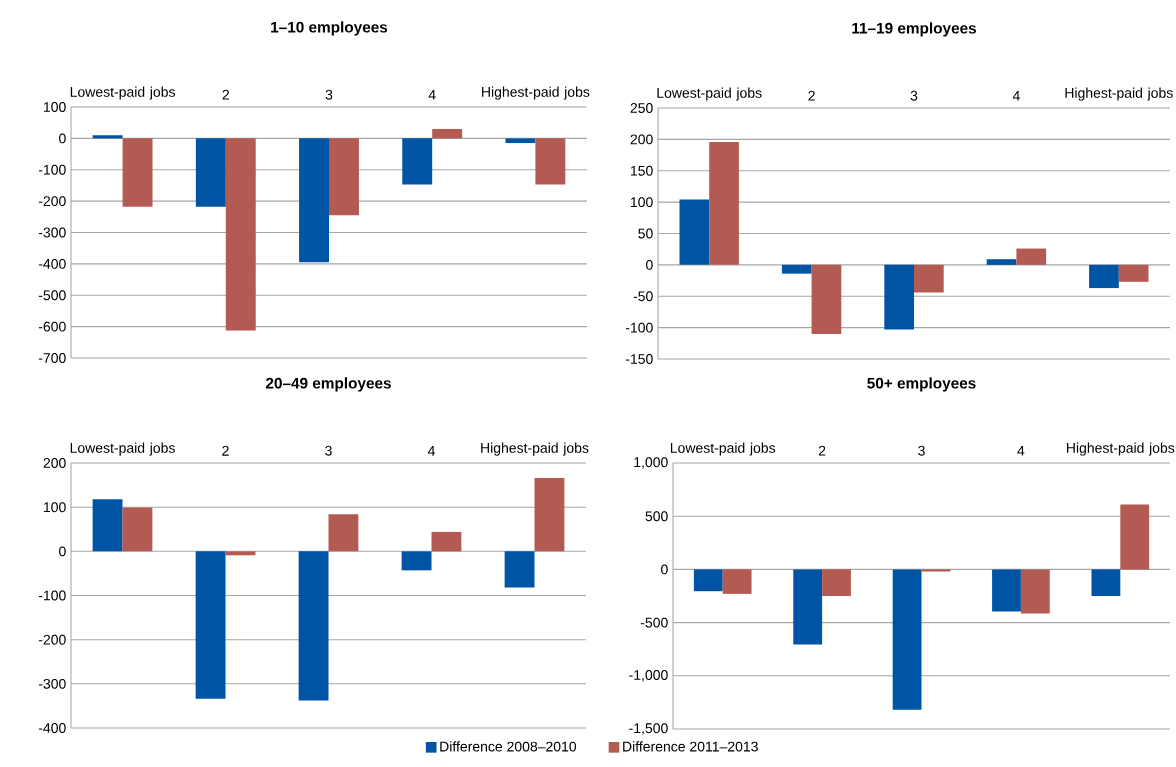 Image resolution: width=1176 pixels, height=767 pixels. Describe the element at coordinates (690, 746) in the screenshot. I see `legend-label: Difference 2011–2013` at that location.